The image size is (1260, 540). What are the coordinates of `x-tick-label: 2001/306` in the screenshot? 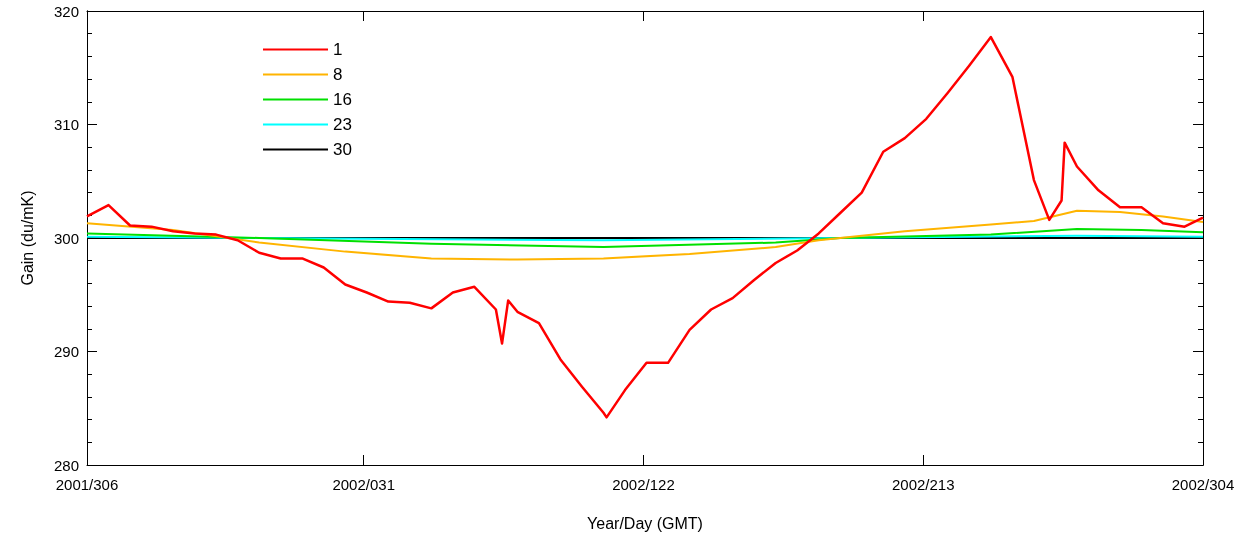 It's located at (87, 484).